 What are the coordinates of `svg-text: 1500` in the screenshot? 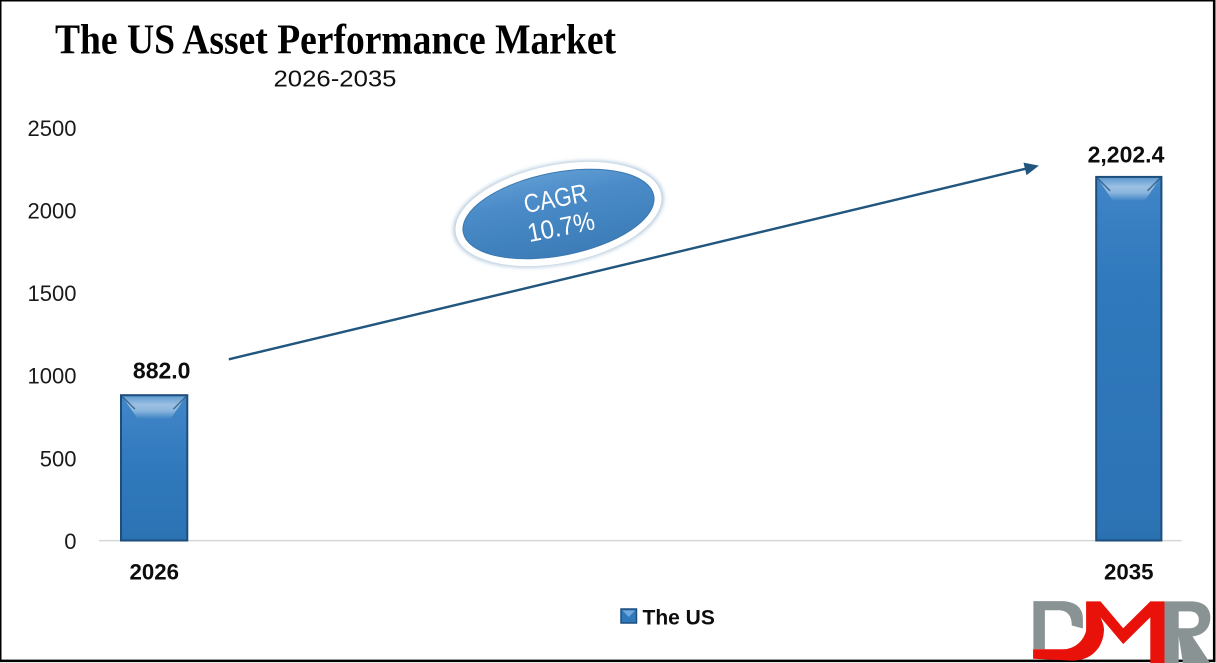 It's located at (52, 293).